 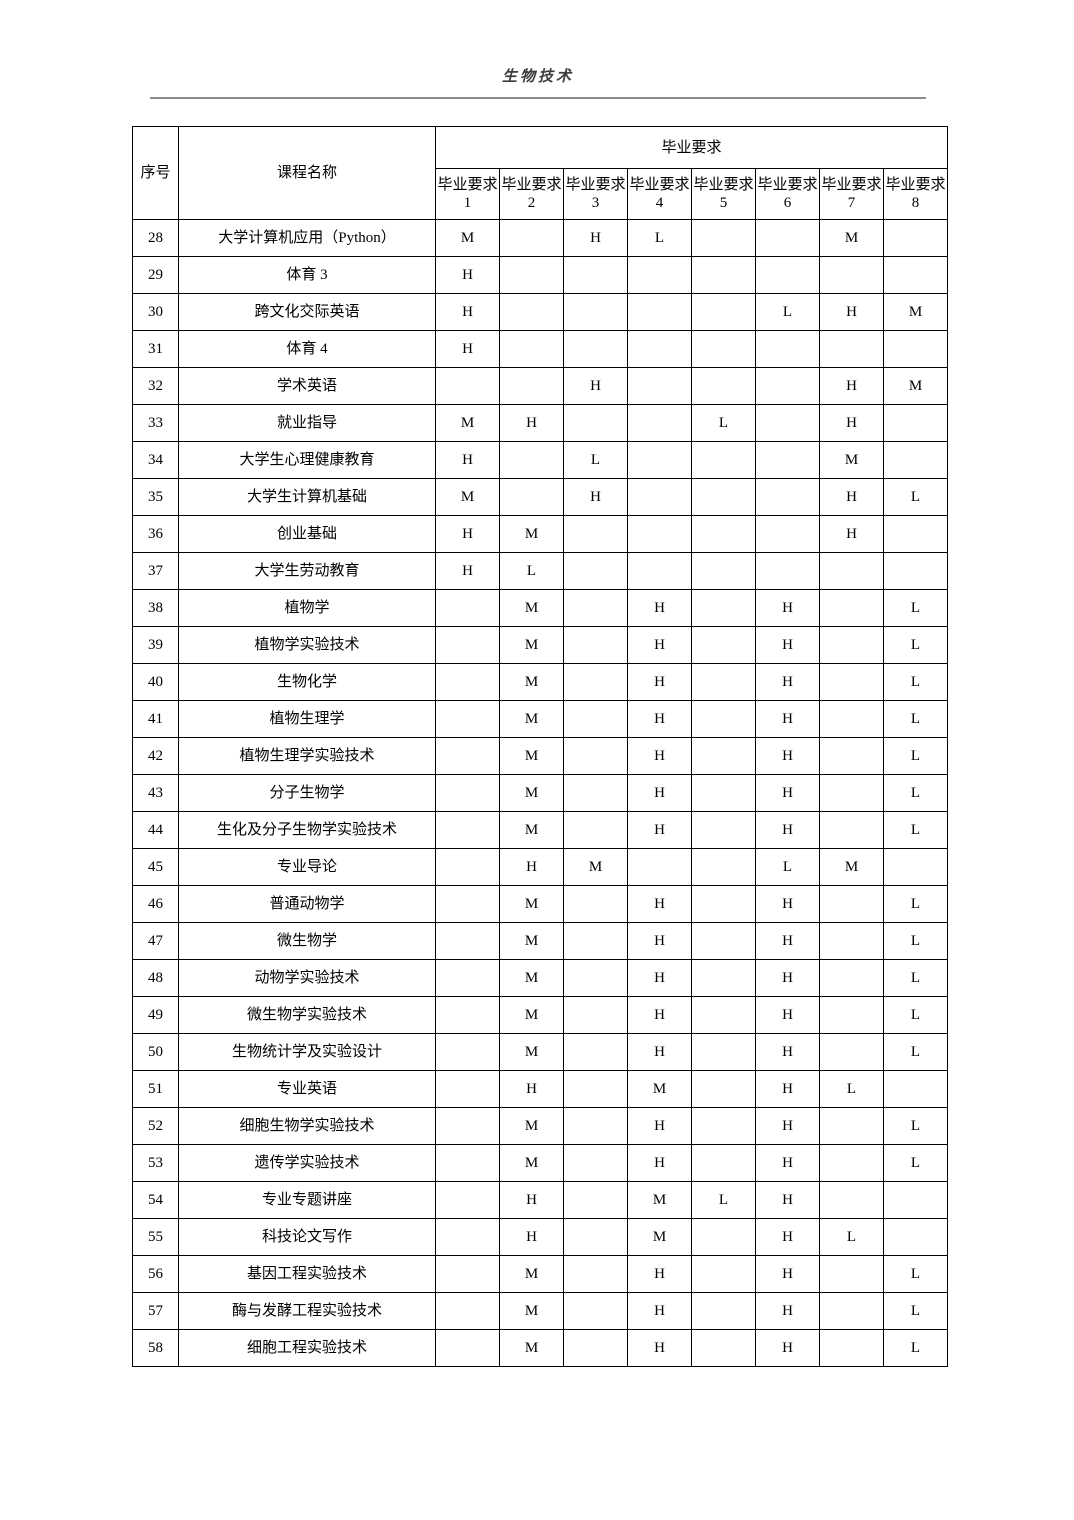 What do you see at coordinates (723, 194) in the screenshot?
I see `column-header-requirement-5: 毕业要求5` at bounding box center [723, 194].